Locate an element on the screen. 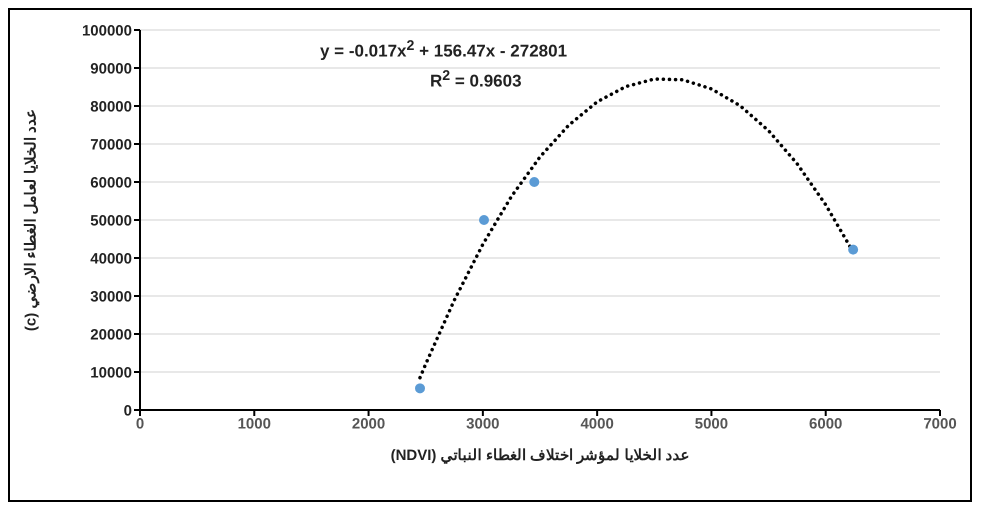  y-axis-title: عدد الخلايا لعامل الغطاء الارضي (c) is located at coordinates (31, 220).